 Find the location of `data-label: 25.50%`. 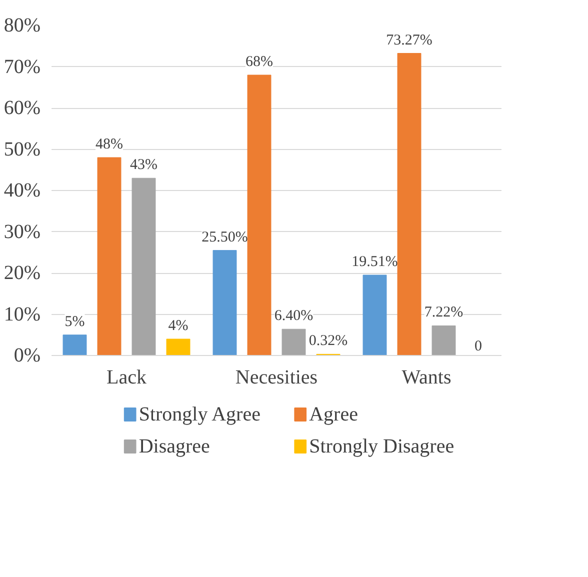

data-label: 25.50% is located at coordinates (225, 237).